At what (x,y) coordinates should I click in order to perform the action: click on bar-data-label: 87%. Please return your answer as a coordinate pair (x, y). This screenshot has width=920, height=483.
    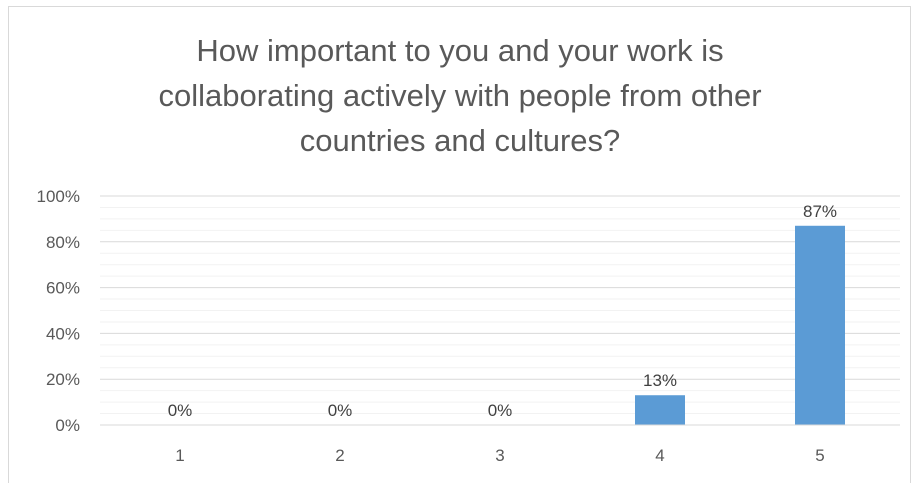
    Looking at the image, I should click on (820, 211).